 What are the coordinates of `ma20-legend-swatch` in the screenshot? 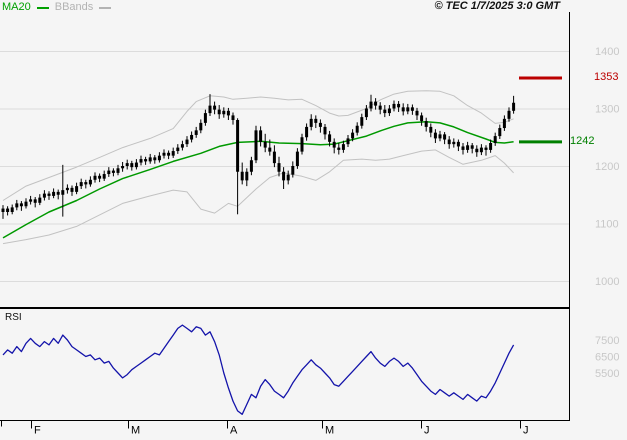 It's located at (42, 7).